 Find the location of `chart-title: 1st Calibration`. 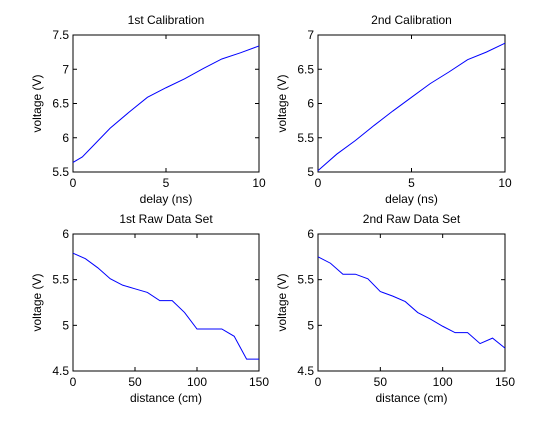

chart-title: 1st Calibration is located at coordinates (166, 20).